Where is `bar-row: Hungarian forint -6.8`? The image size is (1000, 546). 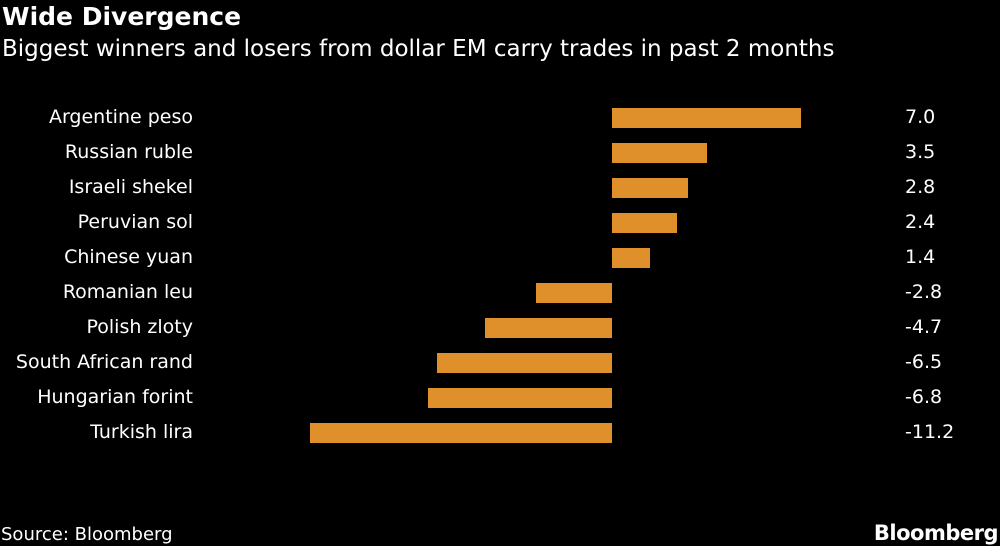 bar-row: Hungarian forint -6.8 is located at coordinates (500, 401).